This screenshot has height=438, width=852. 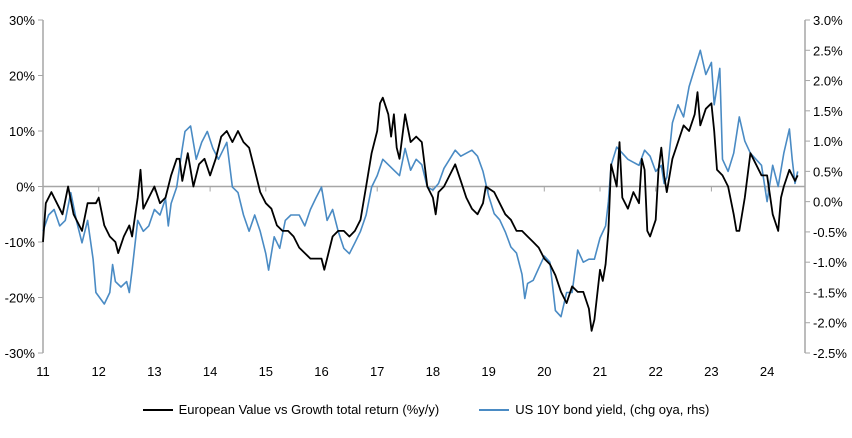 I want to click on x-tick-label: 19, so click(x=488, y=371).